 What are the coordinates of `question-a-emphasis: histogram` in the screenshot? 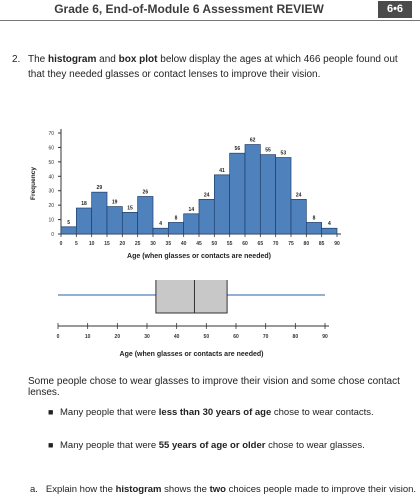 It's located at (138, 489).